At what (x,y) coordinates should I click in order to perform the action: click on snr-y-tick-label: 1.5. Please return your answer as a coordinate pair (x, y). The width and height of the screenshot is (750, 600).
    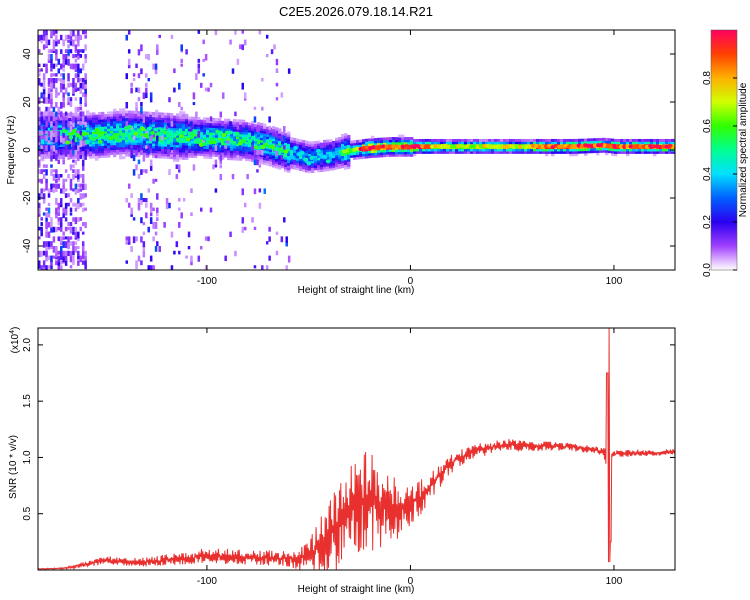
    Looking at the image, I should click on (27, 401).